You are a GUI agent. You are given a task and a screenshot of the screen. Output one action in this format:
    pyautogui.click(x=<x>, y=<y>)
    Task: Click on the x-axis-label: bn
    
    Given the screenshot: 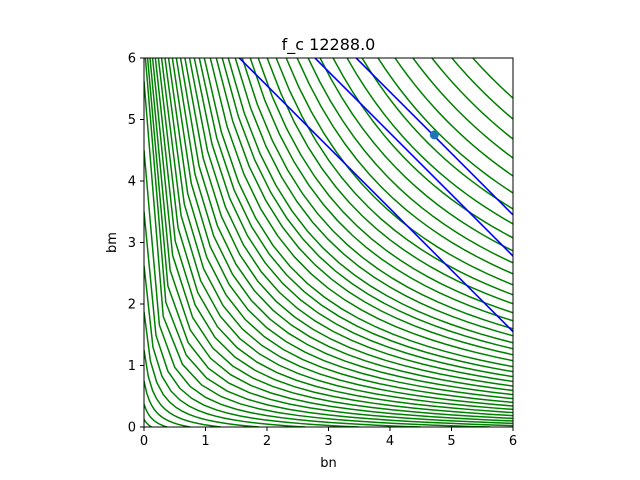 What is the action you would take?
    pyautogui.click(x=328, y=463)
    